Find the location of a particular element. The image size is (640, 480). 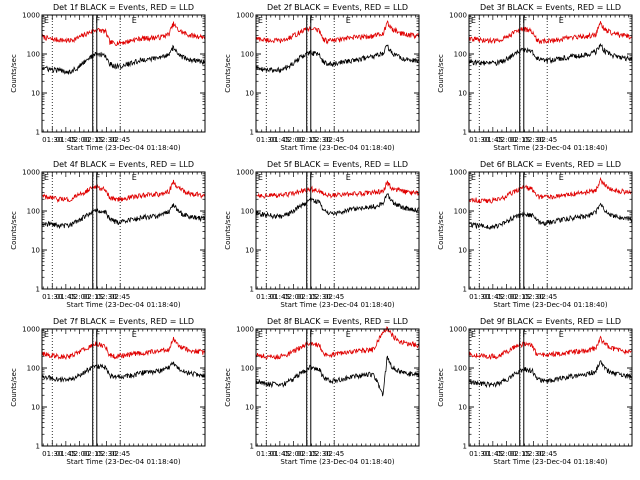

panel-title: Det 4f BLACK = Events, RED = LLD is located at coordinates (123, 164).